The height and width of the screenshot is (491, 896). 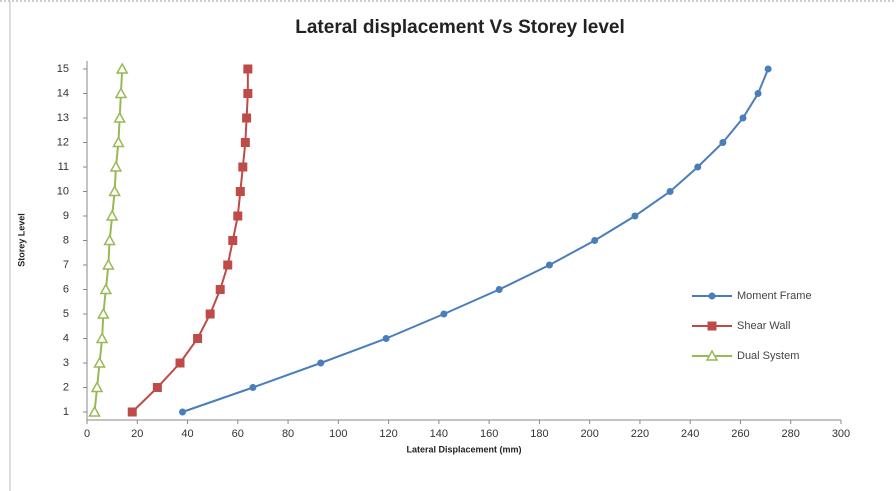 What do you see at coordinates (66, 314) in the screenshot?
I see `y-tick-label: 5` at bounding box center [66, 314].